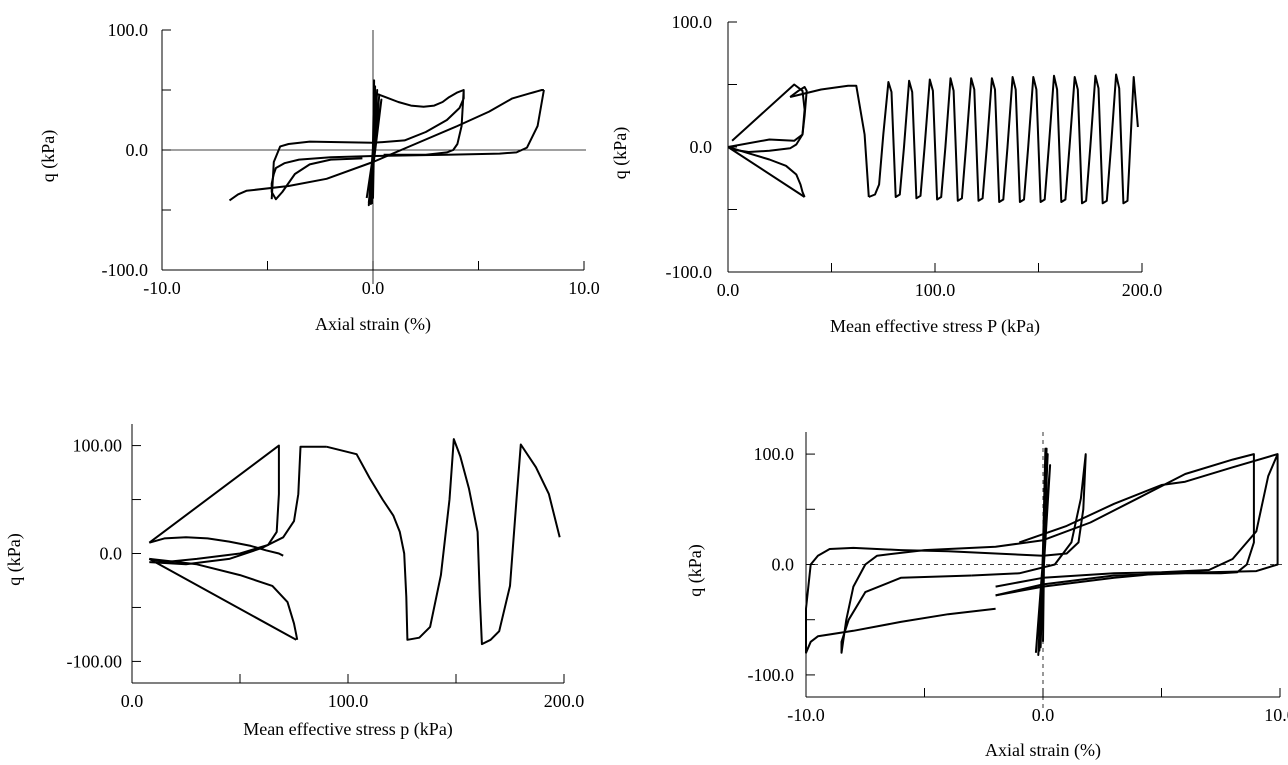 This screenshot has width=1288, height=765. What do you see at coordinates (348, 729) in the screenshot?
I see `x-axis-label: Mean effective stress p (kPa)` at bounding box center [348, 729].